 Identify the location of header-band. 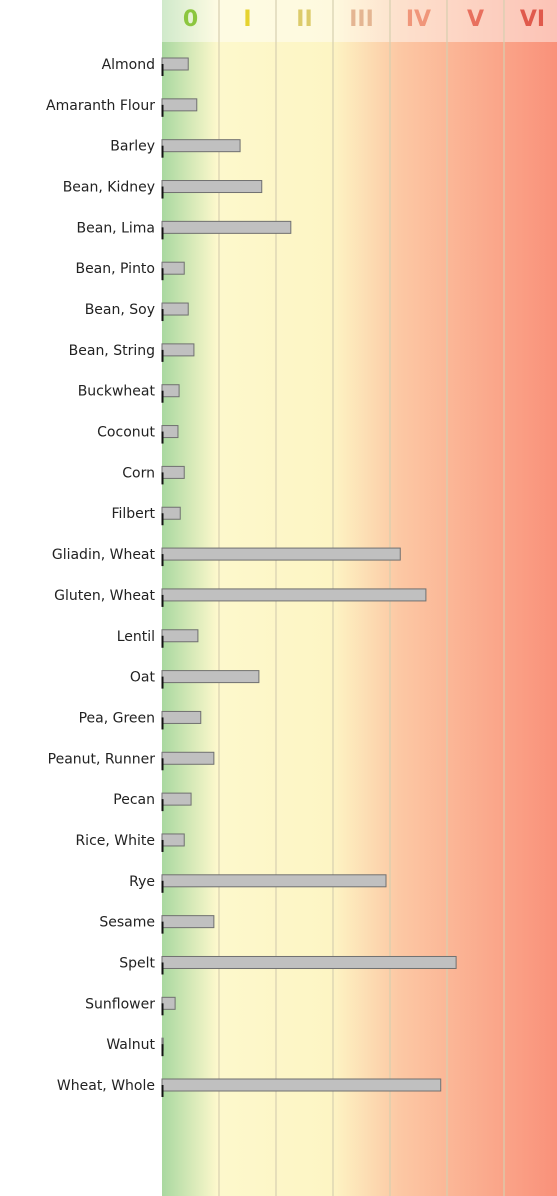
(359, 21).